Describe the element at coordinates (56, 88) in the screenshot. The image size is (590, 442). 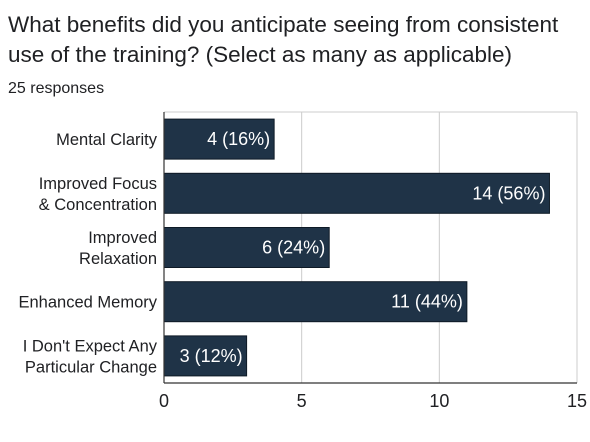
I see `response-count: 25 responses` at that location.